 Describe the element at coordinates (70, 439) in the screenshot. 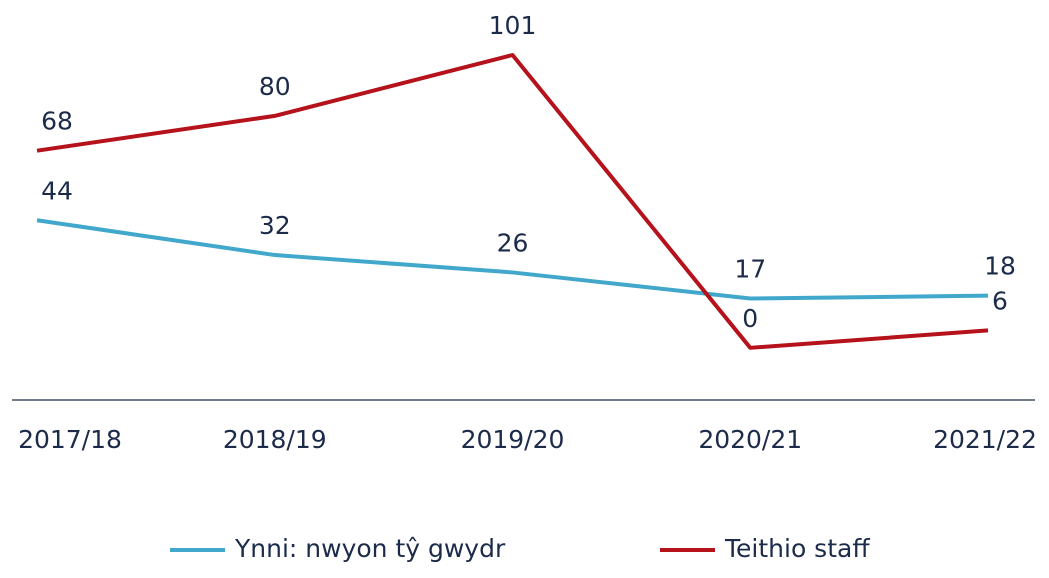

I see `x-tick-label: 2017/18` at that location.